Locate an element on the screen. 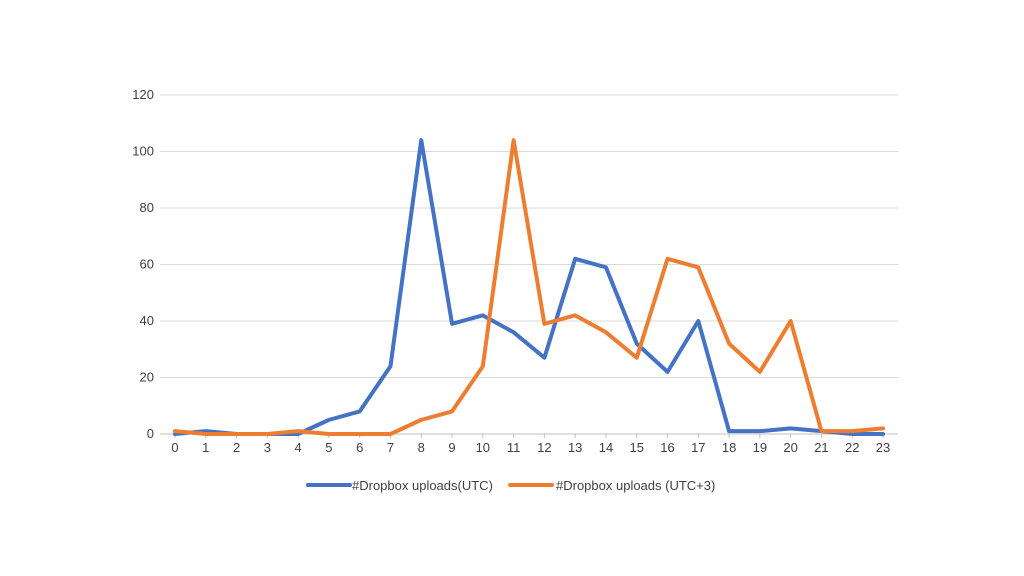 This screenshot has width=1024, height=576. x-tick-label: 10 is located at coordinates (483, 447).